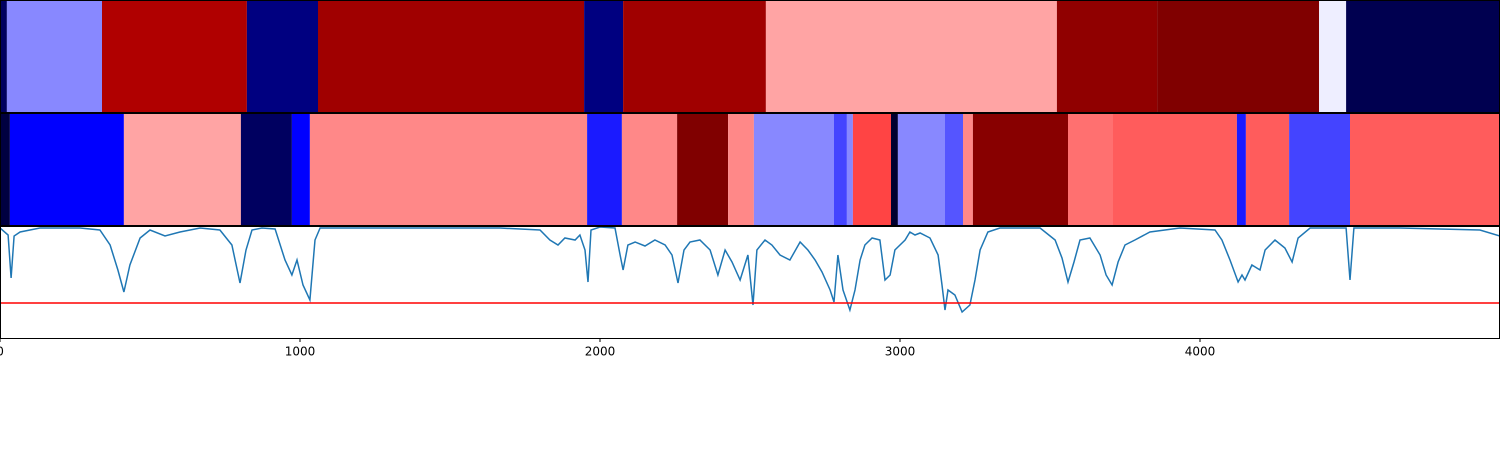  I want to click on x-tick-label: 2000, so click(600, 352).